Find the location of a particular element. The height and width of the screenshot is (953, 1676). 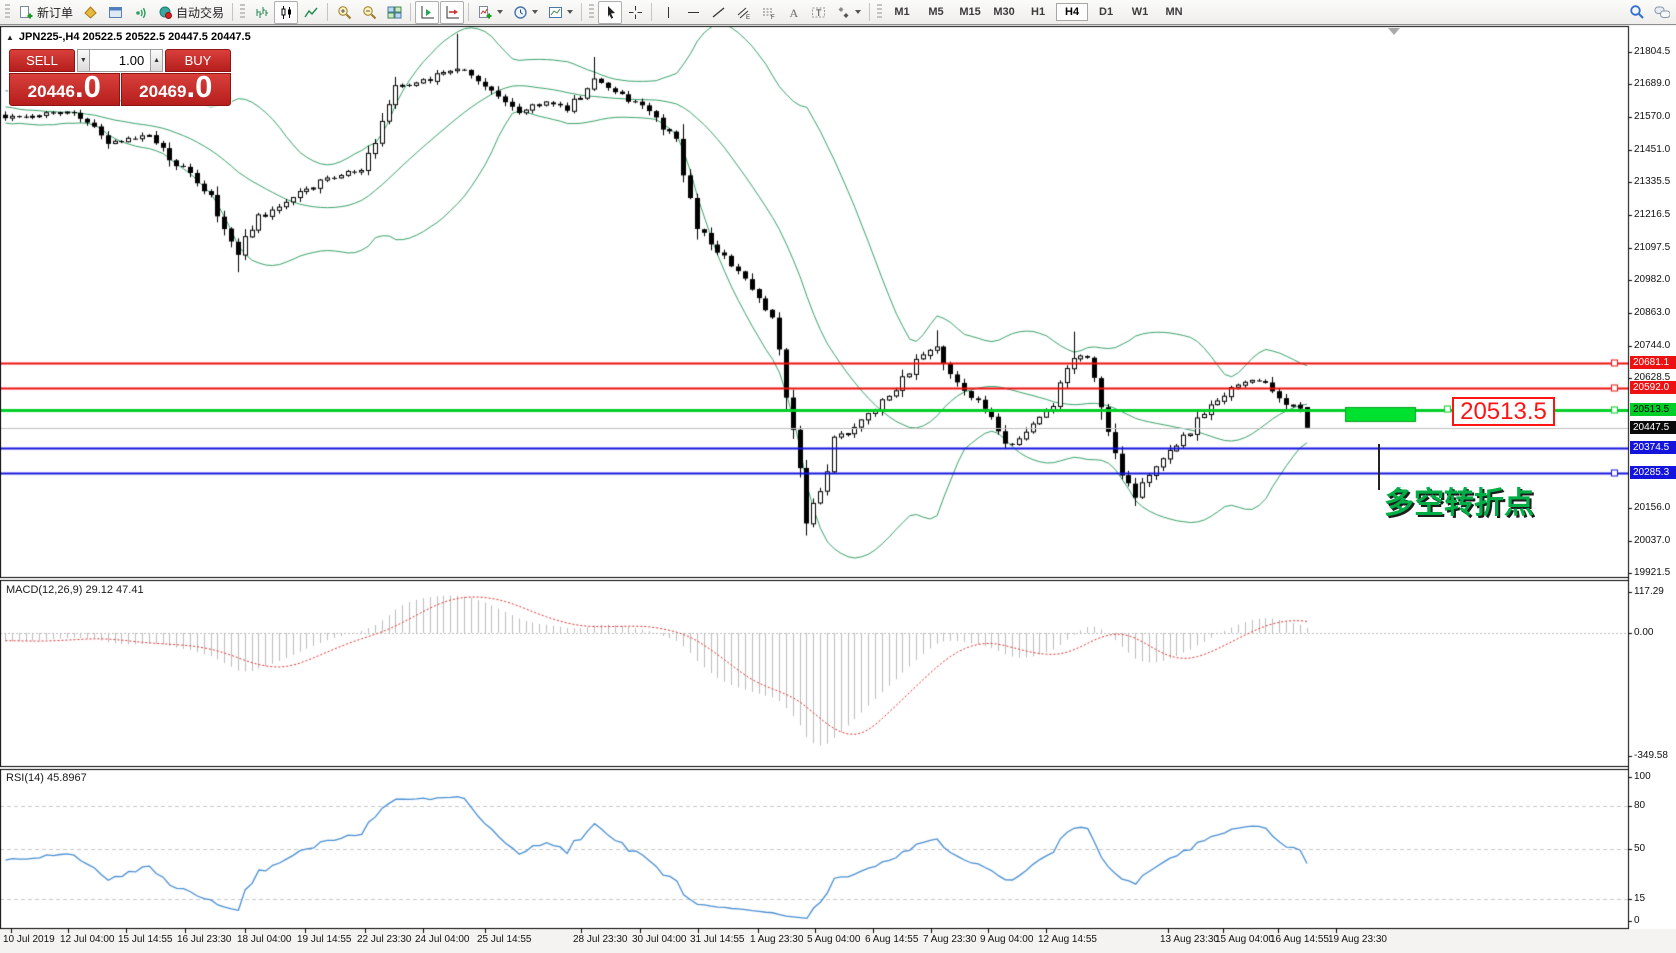

sell-button: SELL is located at coordinates (42, 60).